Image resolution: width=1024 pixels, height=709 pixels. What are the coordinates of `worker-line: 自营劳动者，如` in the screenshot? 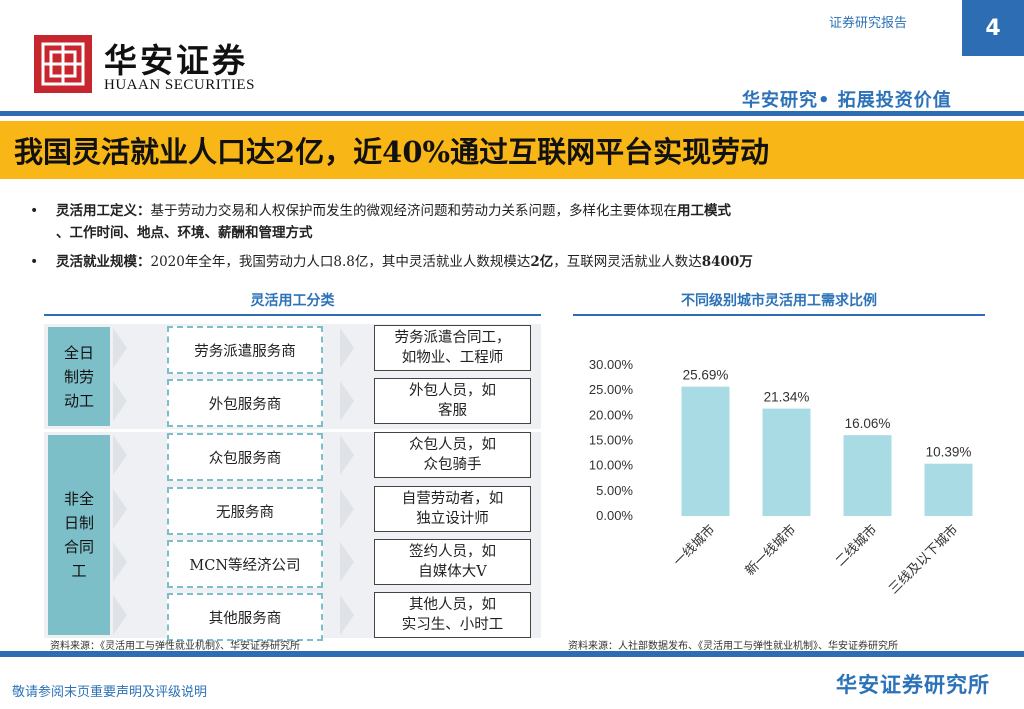 It's located at (452, 499).